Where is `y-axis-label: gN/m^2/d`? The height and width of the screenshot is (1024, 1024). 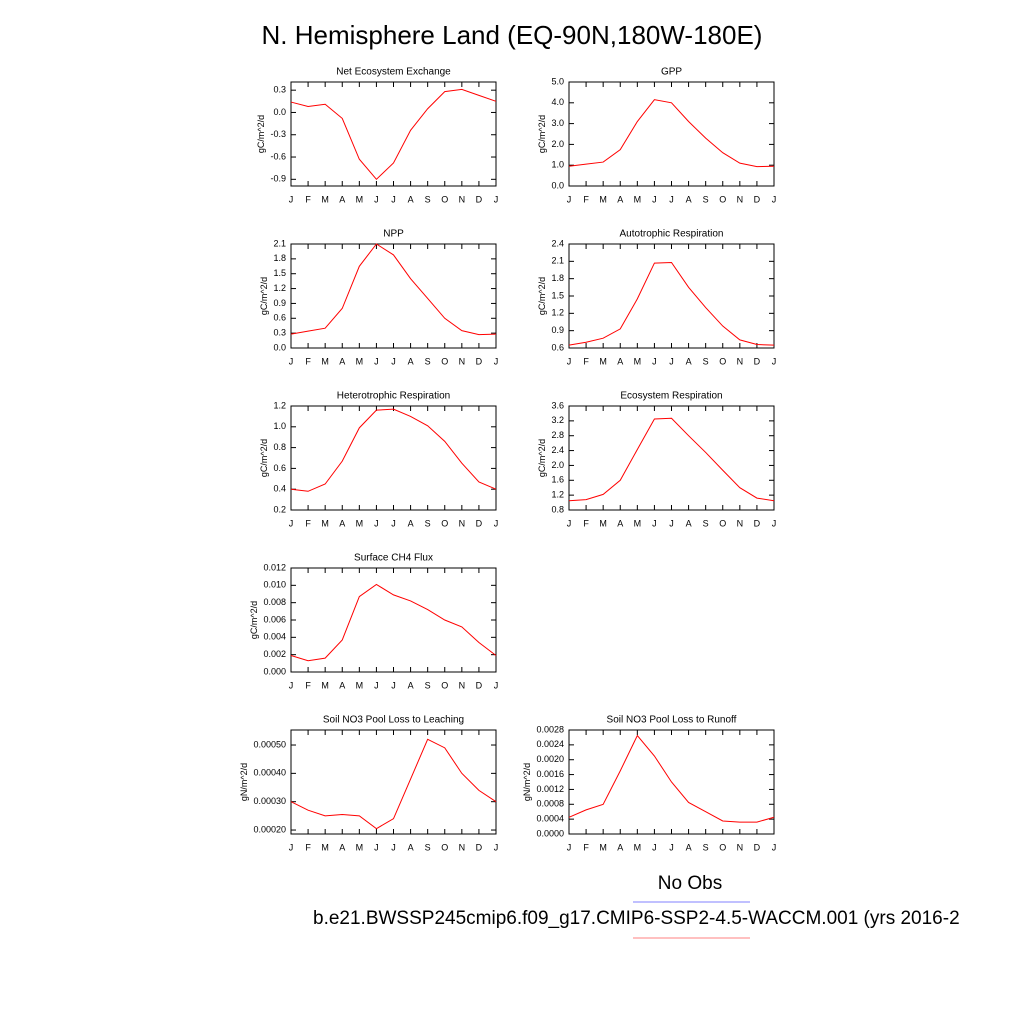 y-axis-label: gN/m^2/d is located at coordinates (244, 782).